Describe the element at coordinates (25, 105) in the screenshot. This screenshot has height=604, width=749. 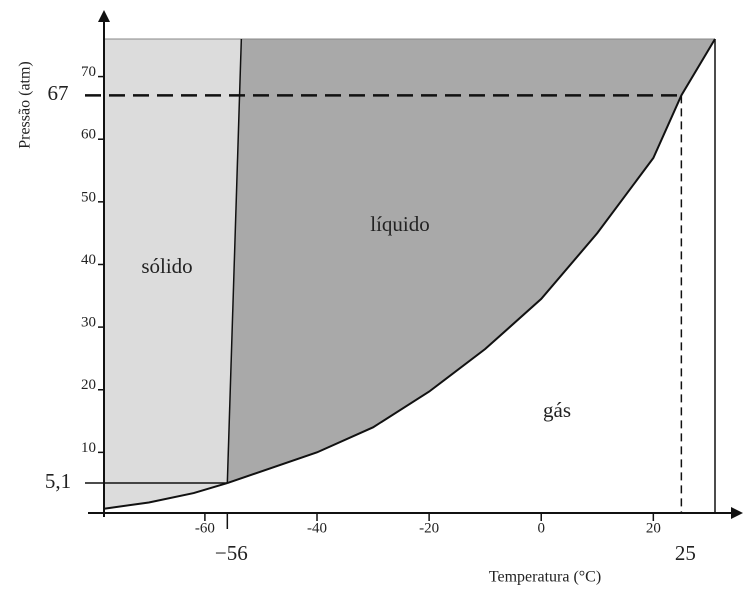
I see `y-axis-title: Pressão (atm)` at that location.